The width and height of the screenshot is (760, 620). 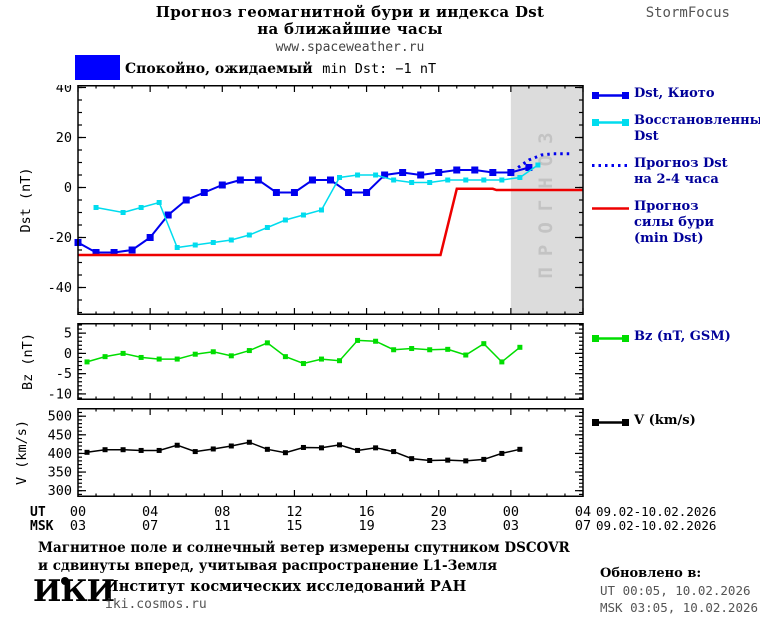 I want to click on time-tick-label: 11, so click(x=222, y=526).